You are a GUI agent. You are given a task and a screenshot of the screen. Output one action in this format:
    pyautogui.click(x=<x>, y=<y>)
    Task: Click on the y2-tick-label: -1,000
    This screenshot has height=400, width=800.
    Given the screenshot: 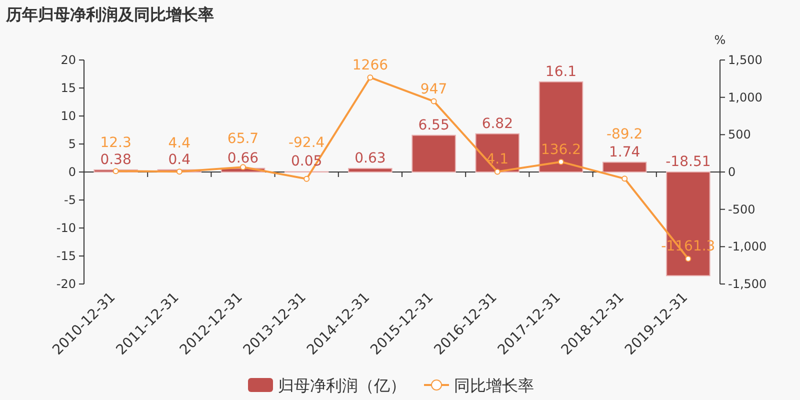 What is the action you would take?
    pyautogui.click(x=747, y=247)
    